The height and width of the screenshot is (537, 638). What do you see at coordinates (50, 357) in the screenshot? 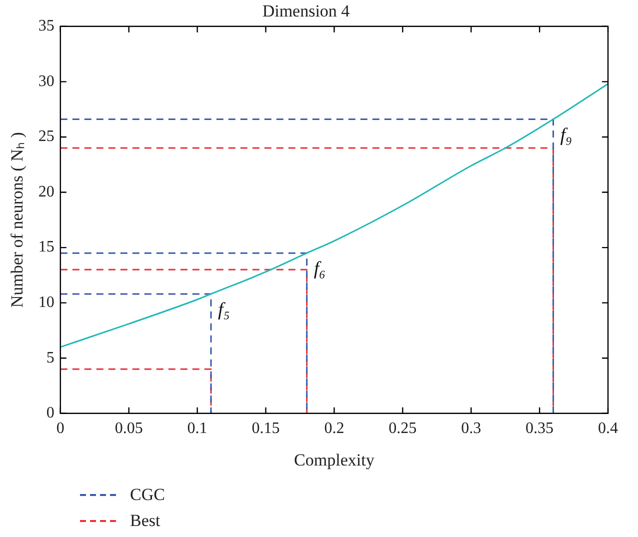
I see `y-tick-label: 5` at bounding box center [50, 357].